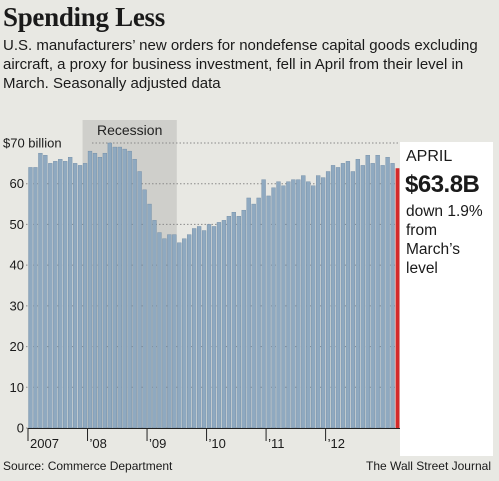 This screenshot has height=481, width=499. I want to click on y-tick-label: 10, so click(17, 387).